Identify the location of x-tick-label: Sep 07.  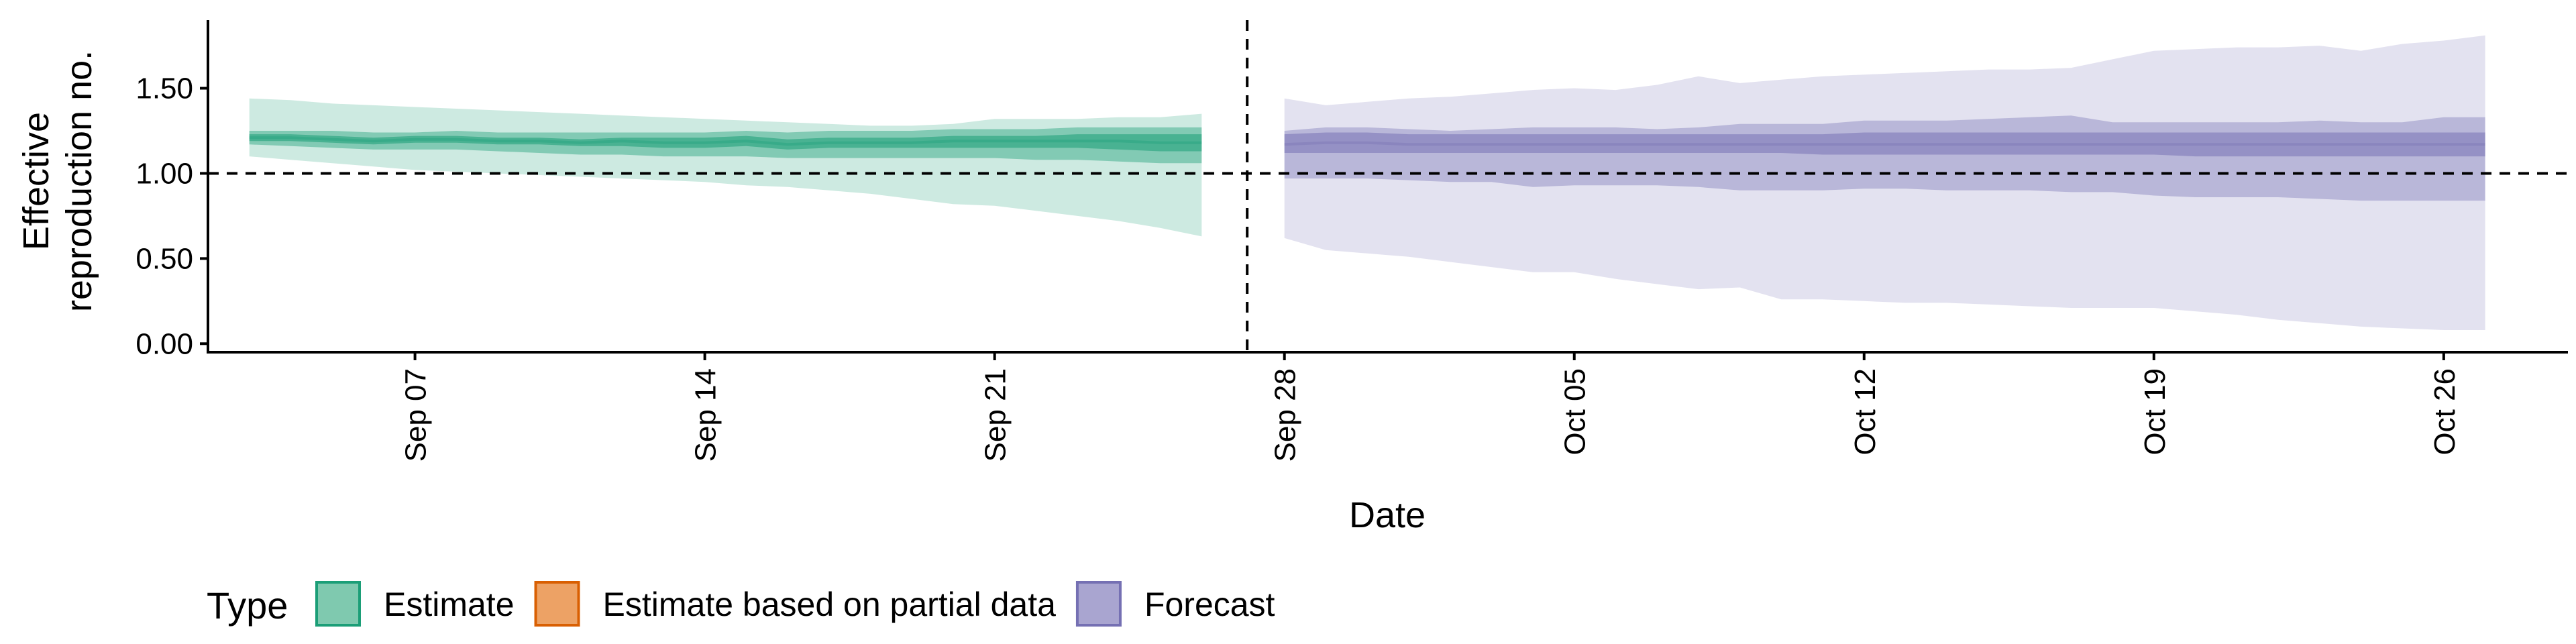
(416, 415).